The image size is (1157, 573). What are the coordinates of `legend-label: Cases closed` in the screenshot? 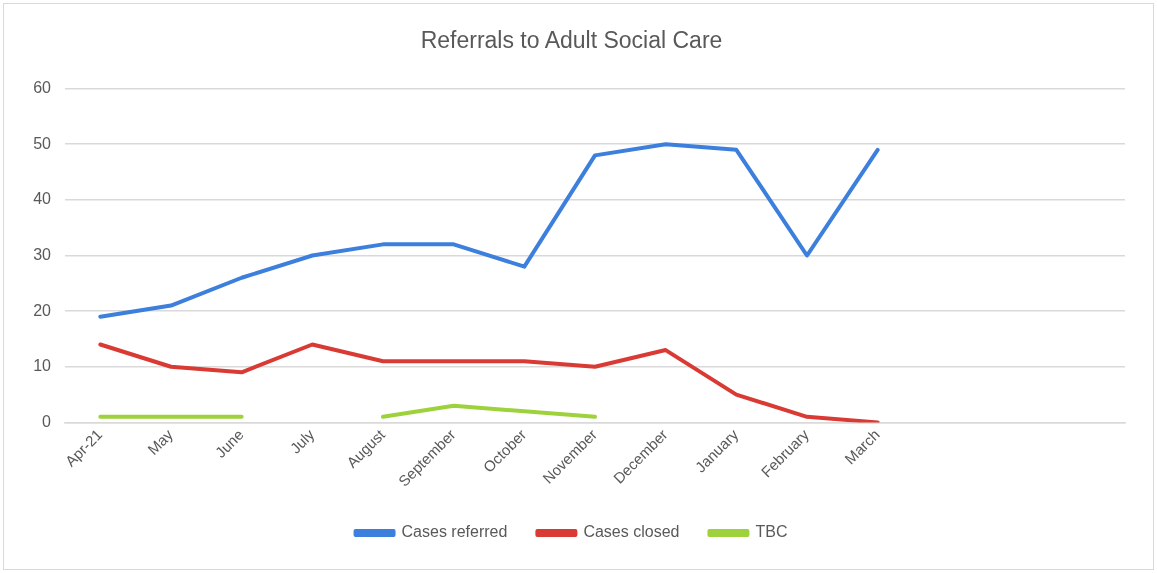 It's located at (631, 532).